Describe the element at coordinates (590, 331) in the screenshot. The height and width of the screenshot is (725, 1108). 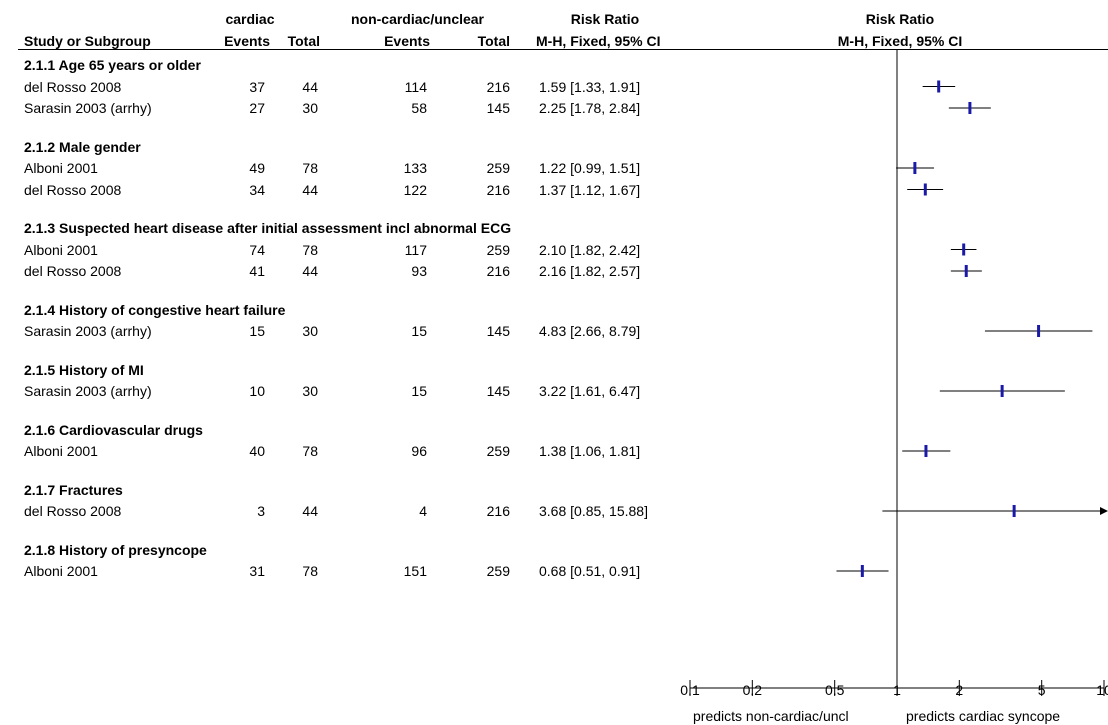
I see `risk-ratio-ci: 4.83 [2.66, 8.79]` at that location.